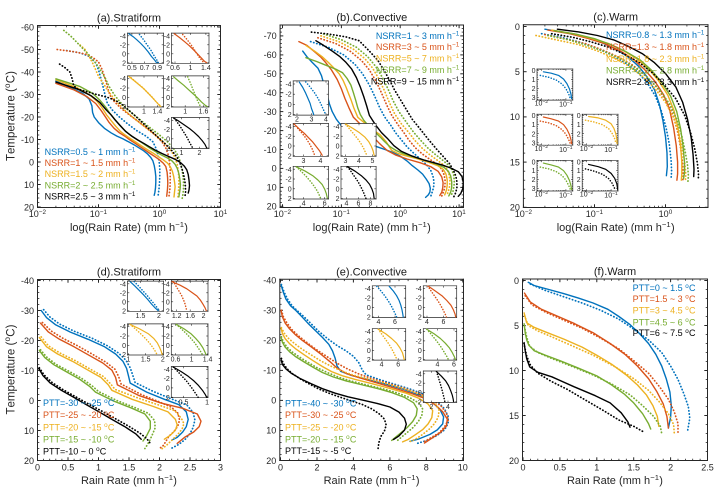 The width and height of the screenshot is (720, 498). I want to click on svg-text:N S R R =: N S R R = 1 ~ 1 . 5 m m h − 1, so click(91, 159).